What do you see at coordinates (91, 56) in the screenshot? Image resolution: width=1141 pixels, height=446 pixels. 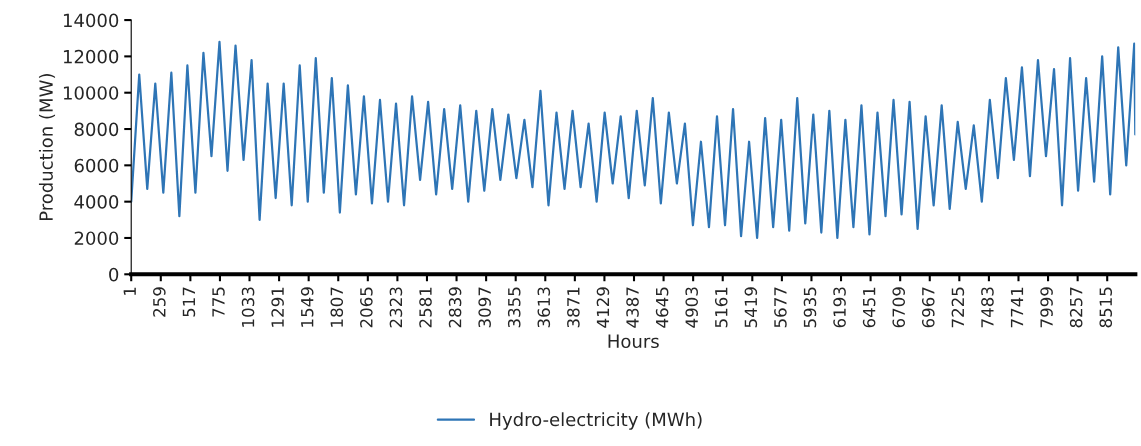 I see `y-tick-label: 12000` at bounding box center [91, 56].